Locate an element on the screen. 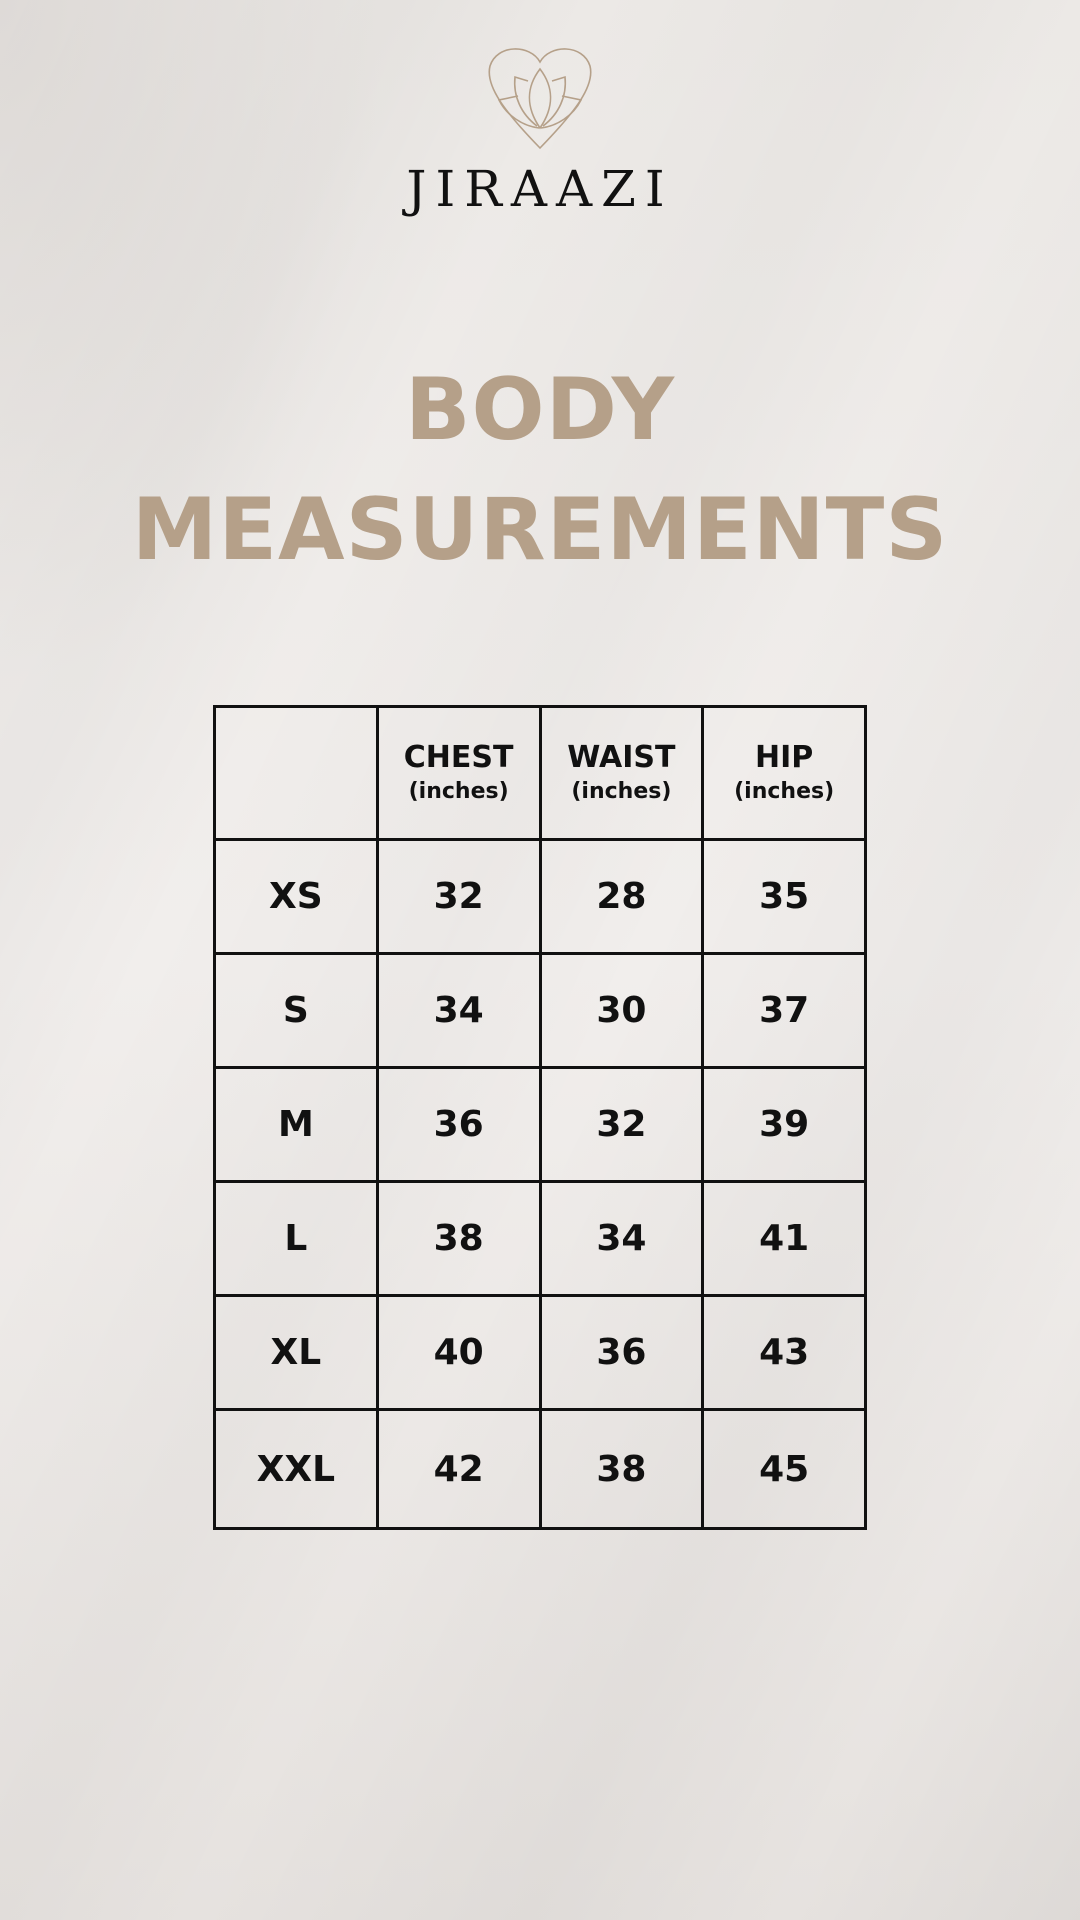 The height and width of the screenshot is (1920, 1080). header-label: CHEST is located at coordinates (458, 757).